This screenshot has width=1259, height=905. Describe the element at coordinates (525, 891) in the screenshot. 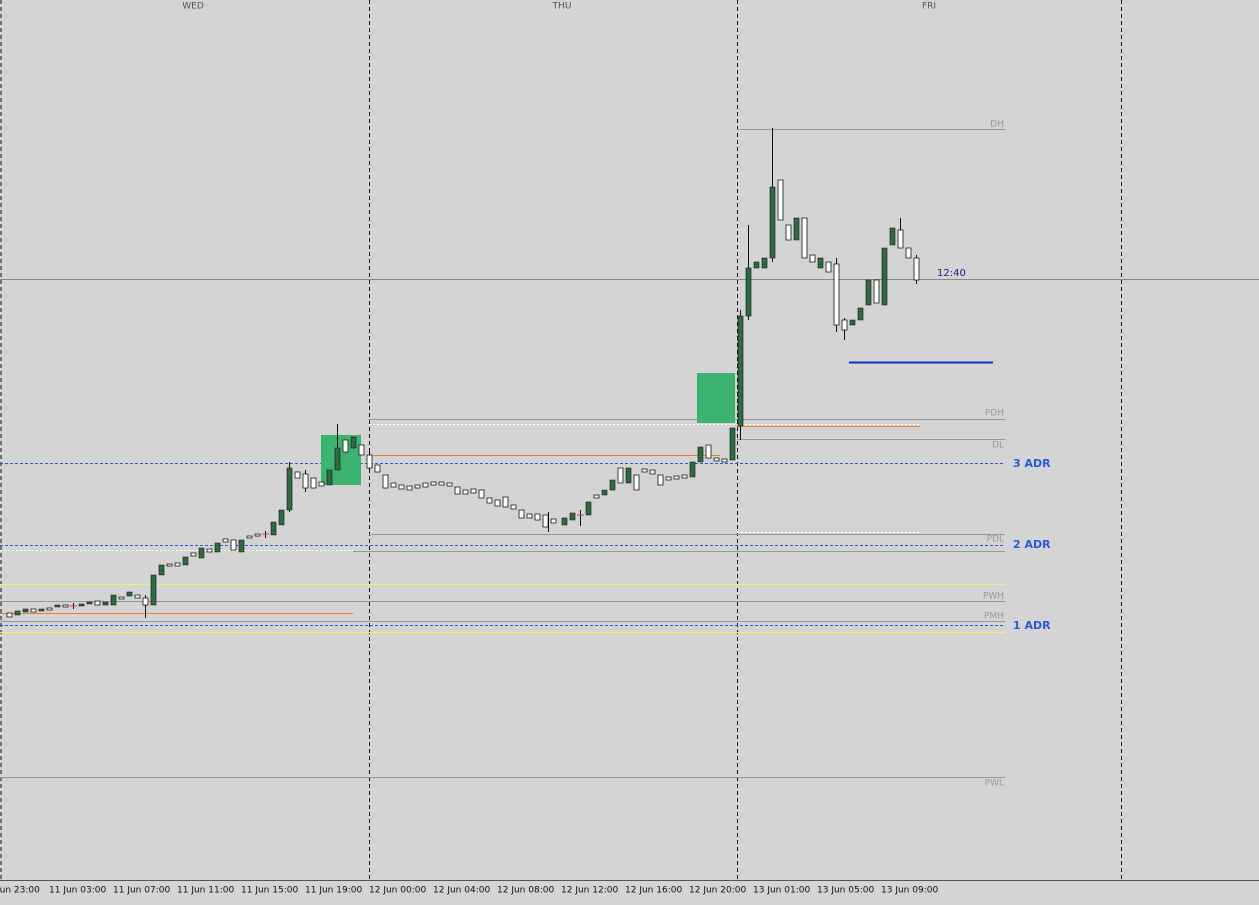

I see `time-label: 12 Jun 08:00` at that location.